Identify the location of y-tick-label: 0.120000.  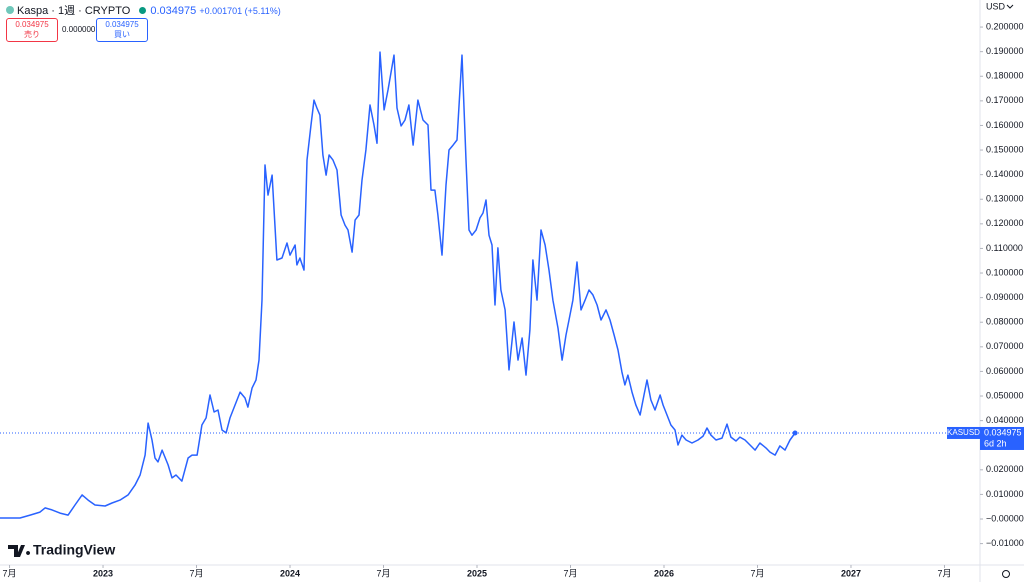
(1005, 223).